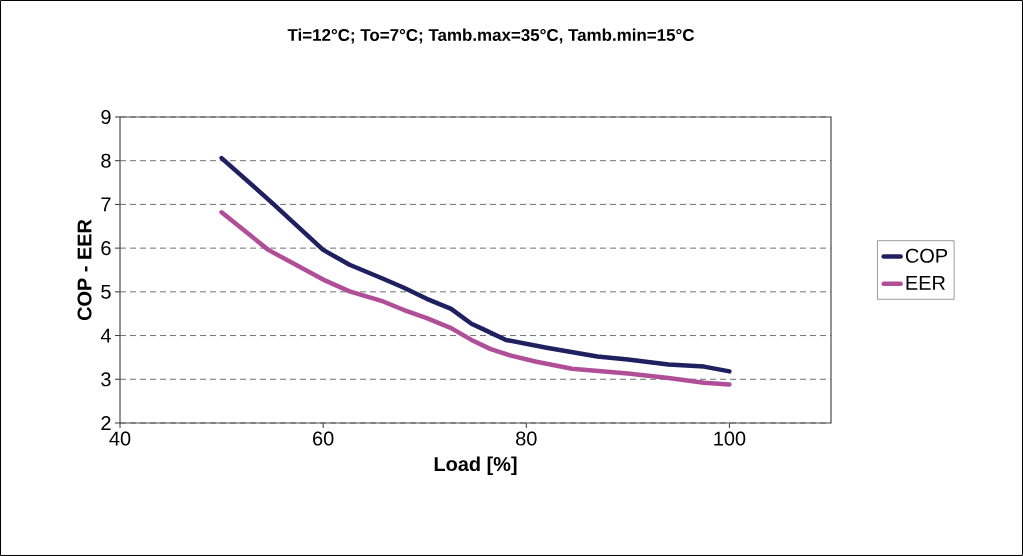  Describe the element at coordinates (730, 438) in the screenshot. I see `x-tick-label: 100` at that location.